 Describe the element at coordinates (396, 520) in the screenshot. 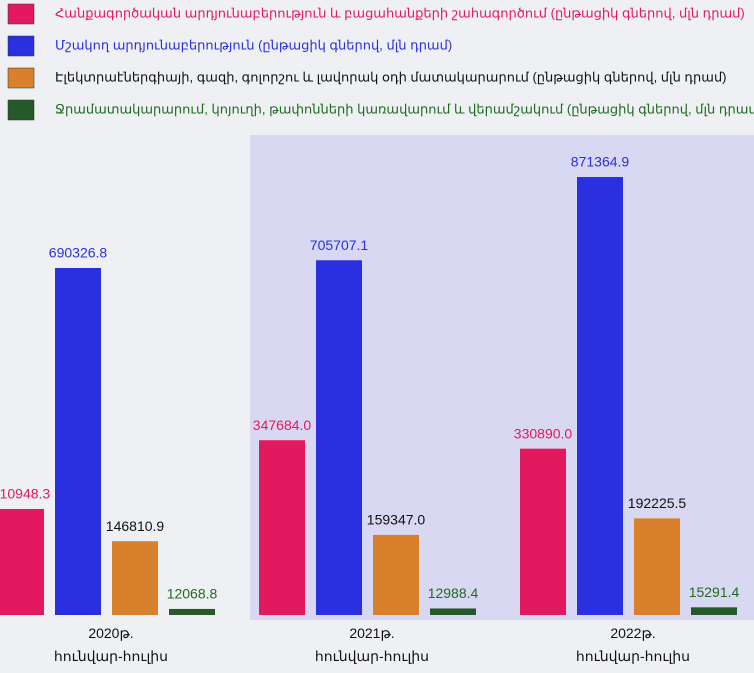

I see `value-label: 159347.0` at that location.